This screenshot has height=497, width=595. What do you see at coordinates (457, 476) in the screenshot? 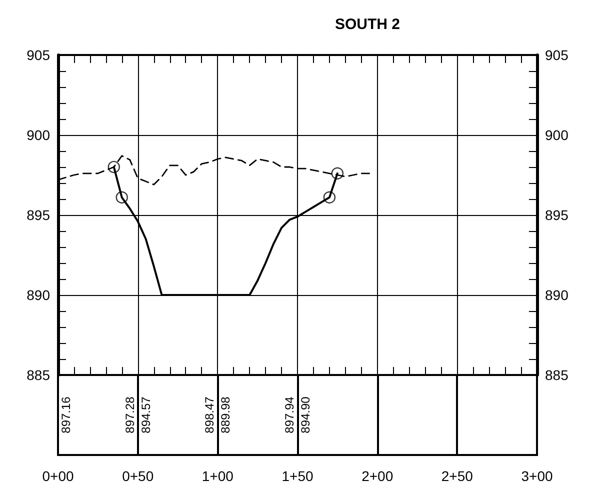
I see `x-tick-label: 2+50` at bounding box center [457, 476].